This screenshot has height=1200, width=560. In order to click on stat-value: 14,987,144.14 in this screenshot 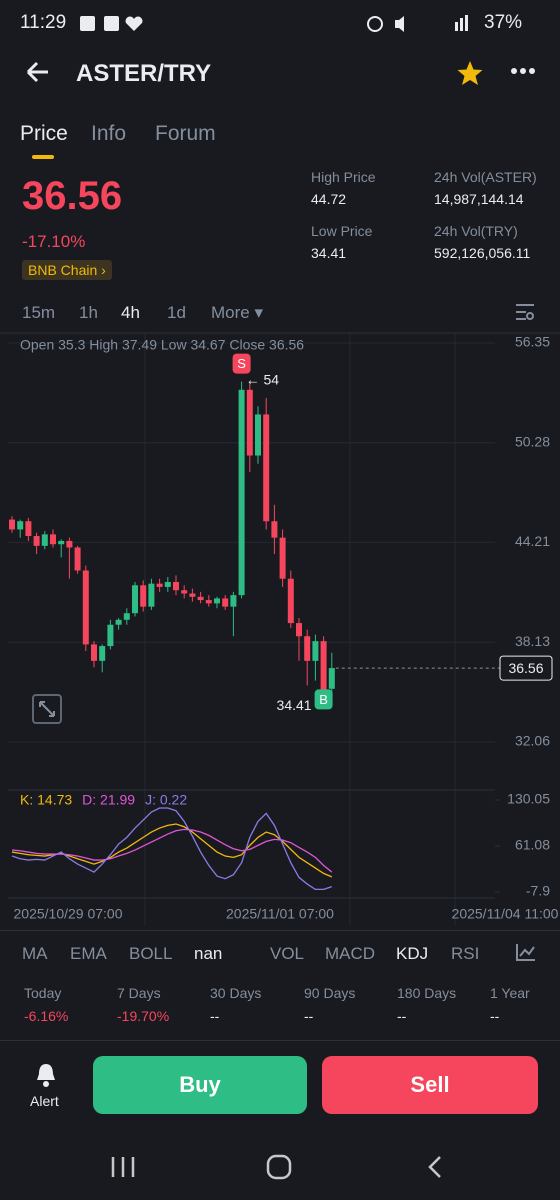, I will do `click(479, 199)`.